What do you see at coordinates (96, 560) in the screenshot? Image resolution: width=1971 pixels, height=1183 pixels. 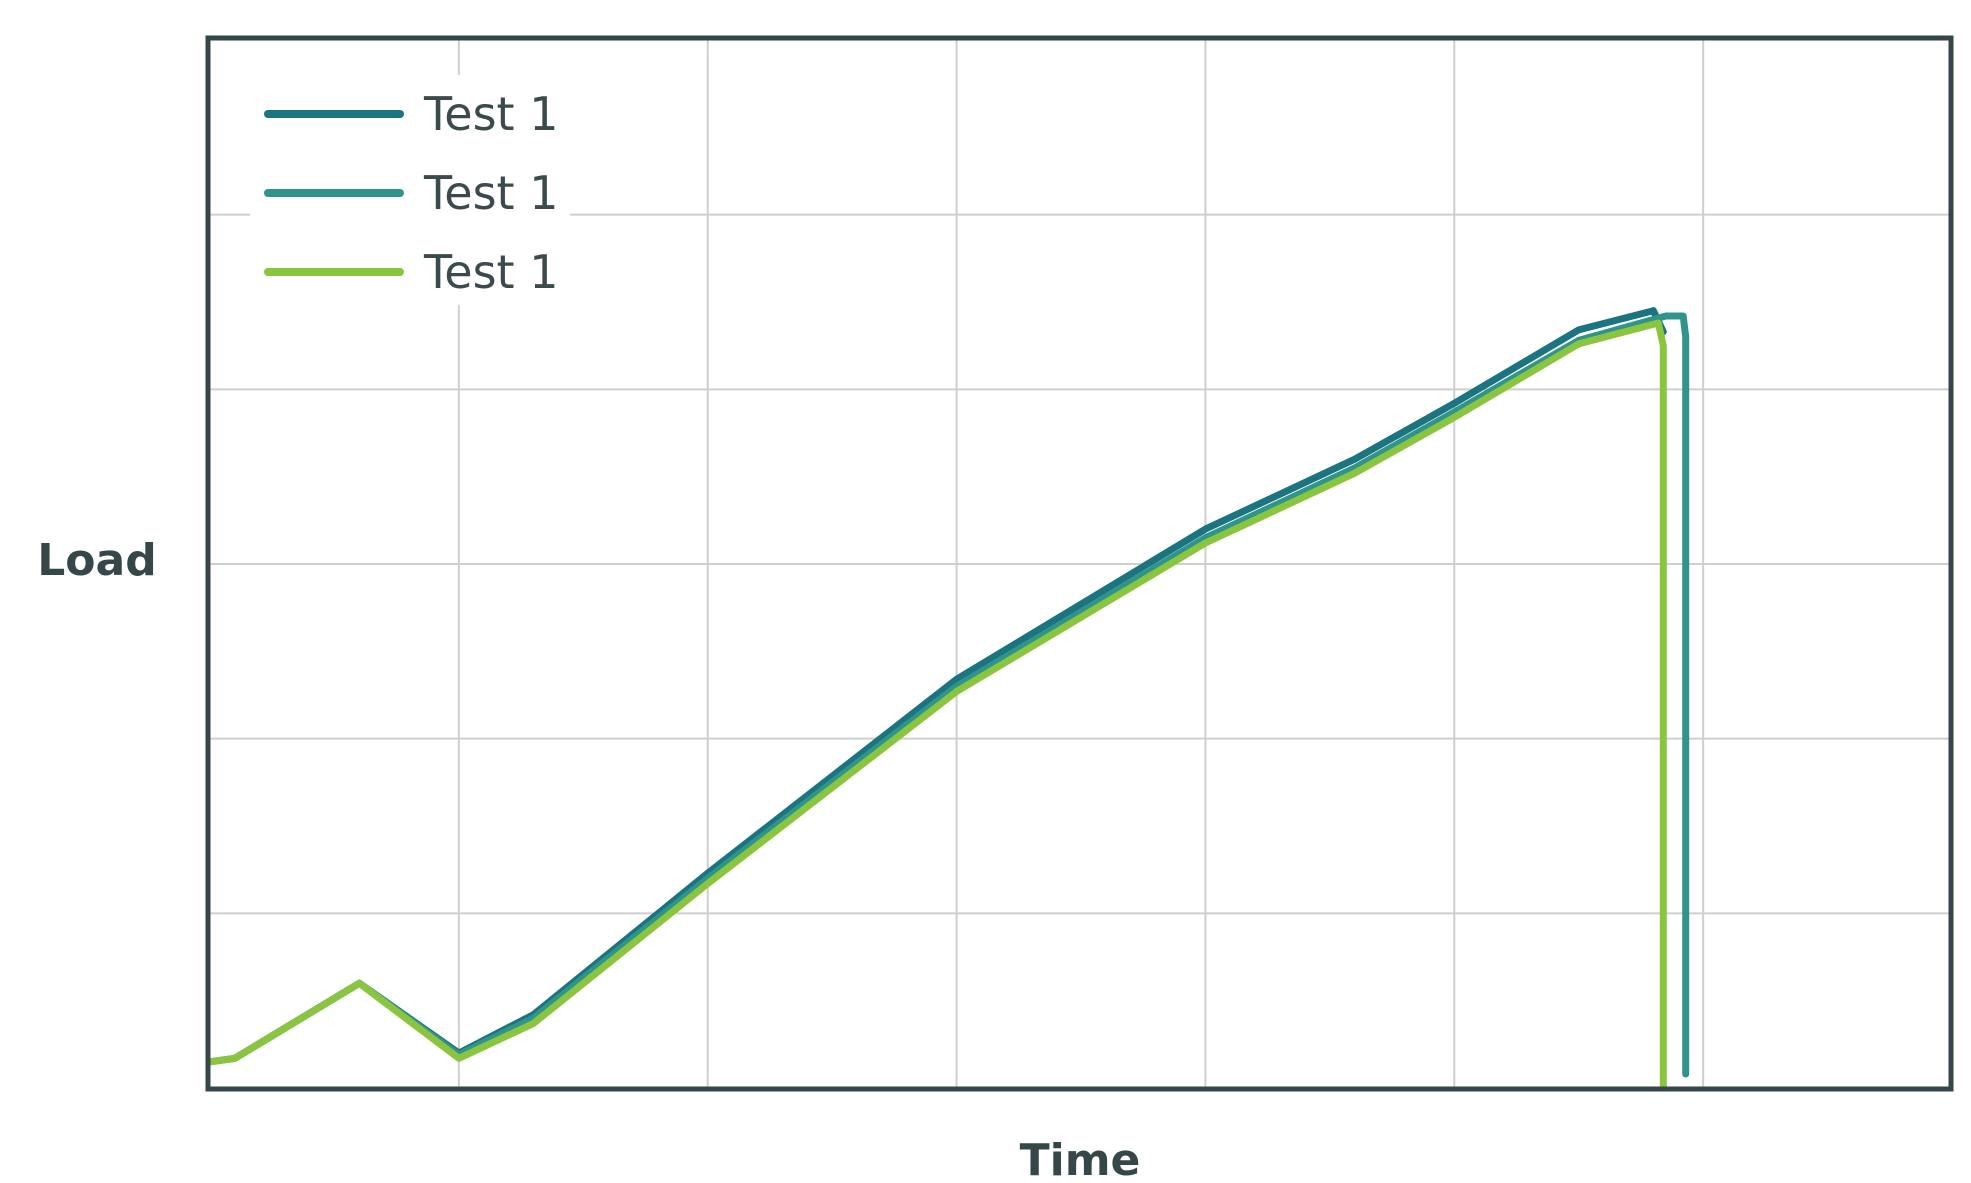 I see `y-axis-label: Load` at bounding box center [96, 560].